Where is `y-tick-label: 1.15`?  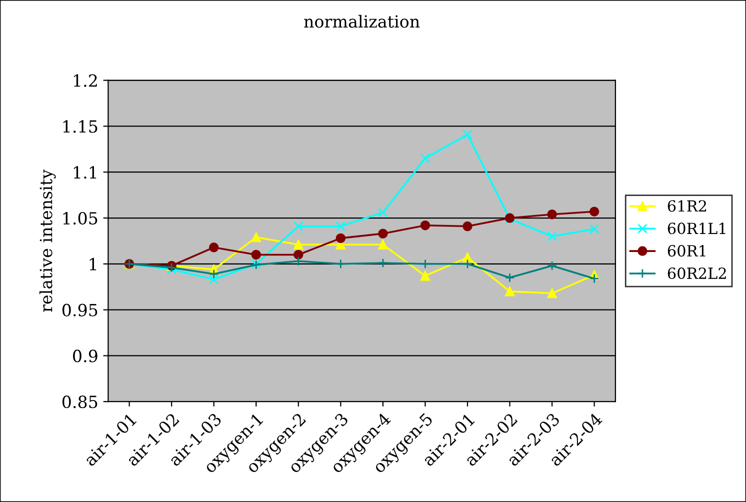 y-tick-label: 1.15 is located at coordinates (80, 126).